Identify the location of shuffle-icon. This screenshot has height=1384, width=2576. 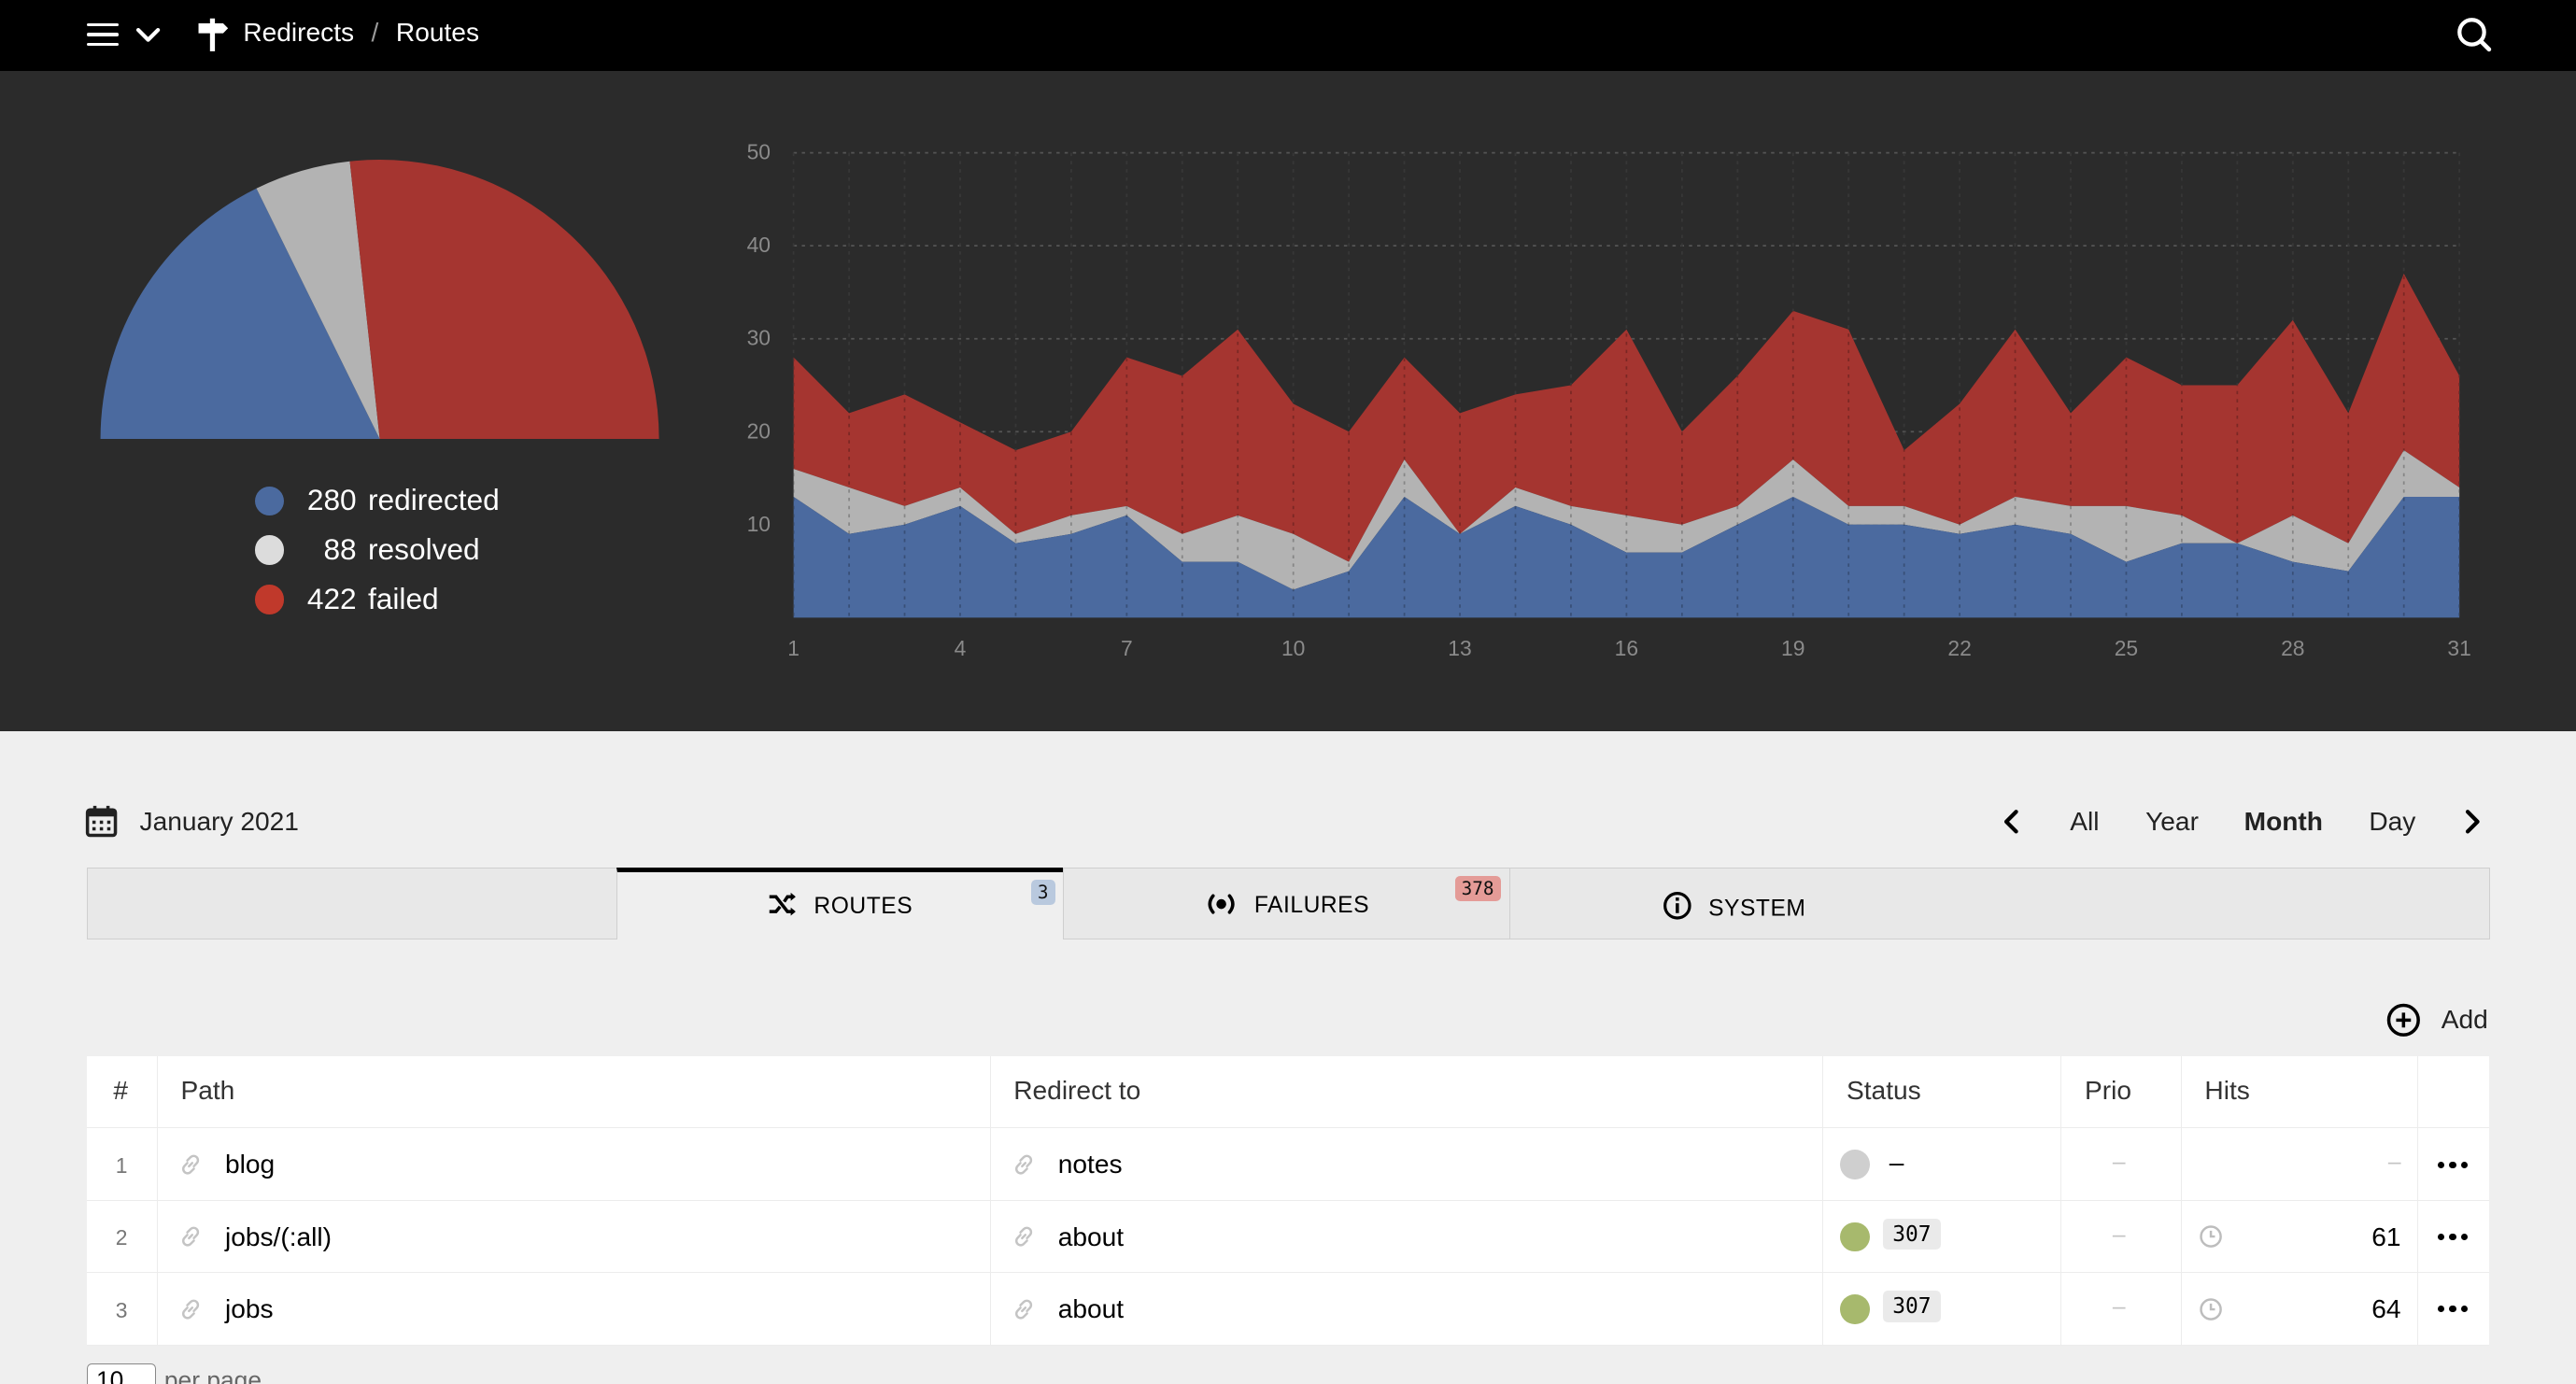
(783, 904).